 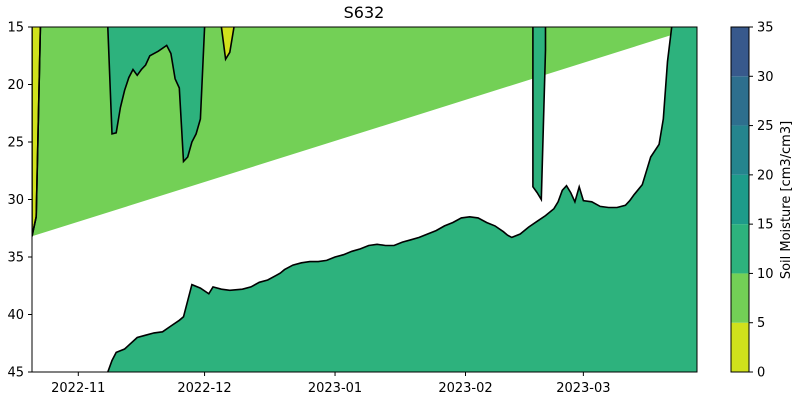 I want to click on colorbar-tick-label: 5, so click(x=761, y=323).